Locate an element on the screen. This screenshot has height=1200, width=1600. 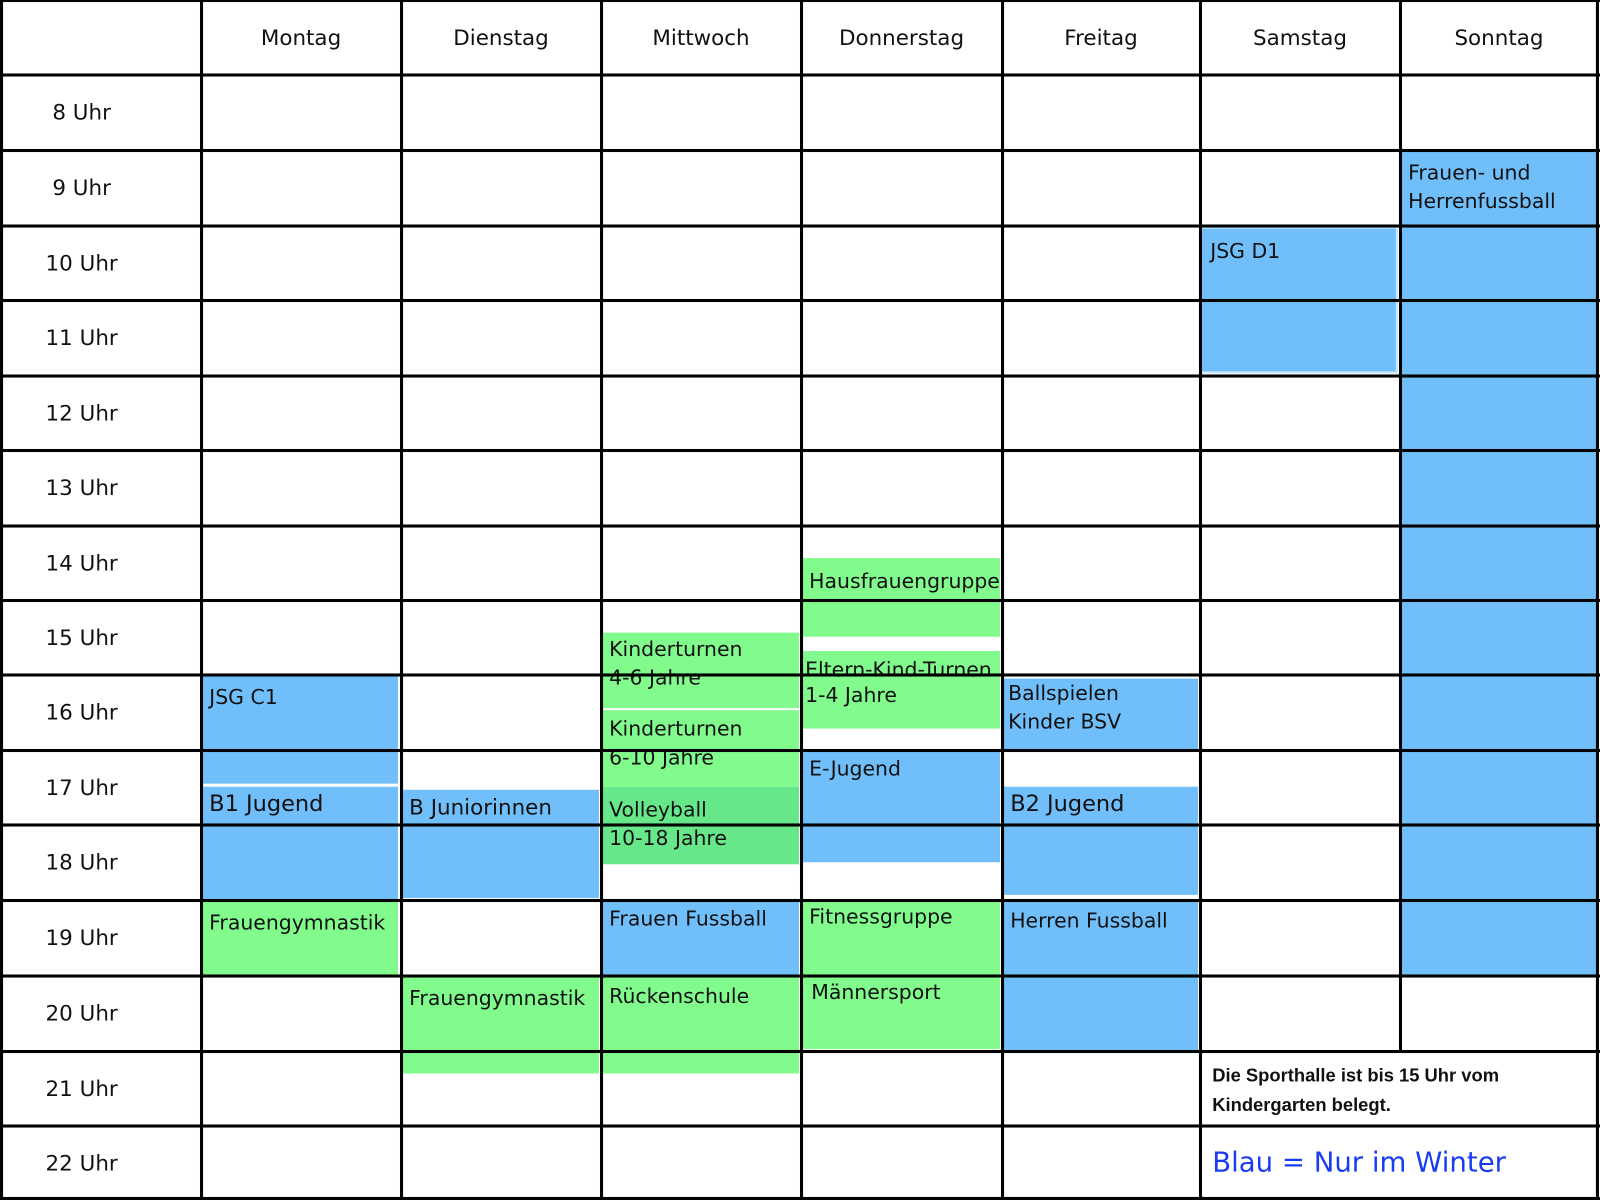
event-label: Frauen- und is located at coordinates (1469, 172).